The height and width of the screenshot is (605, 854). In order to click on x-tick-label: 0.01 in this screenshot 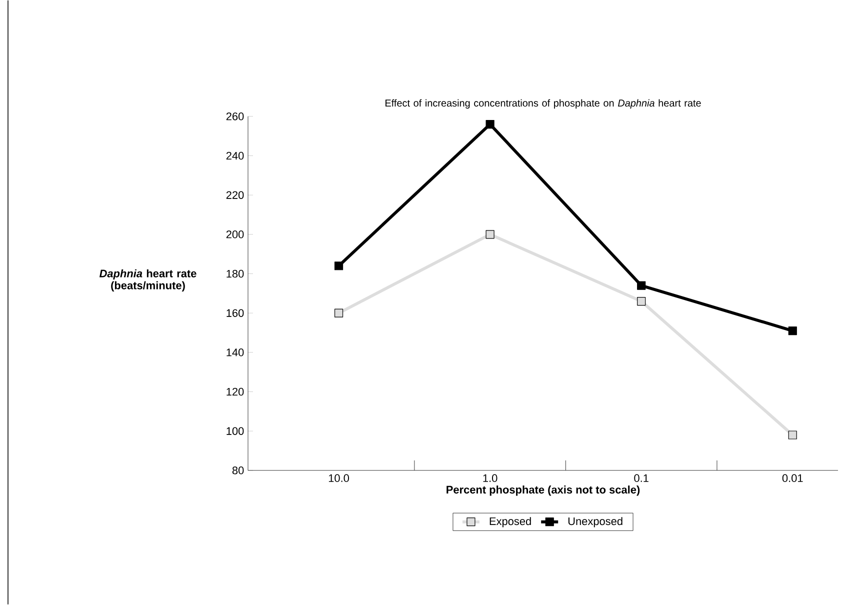, I will do `click(792, 478)`.